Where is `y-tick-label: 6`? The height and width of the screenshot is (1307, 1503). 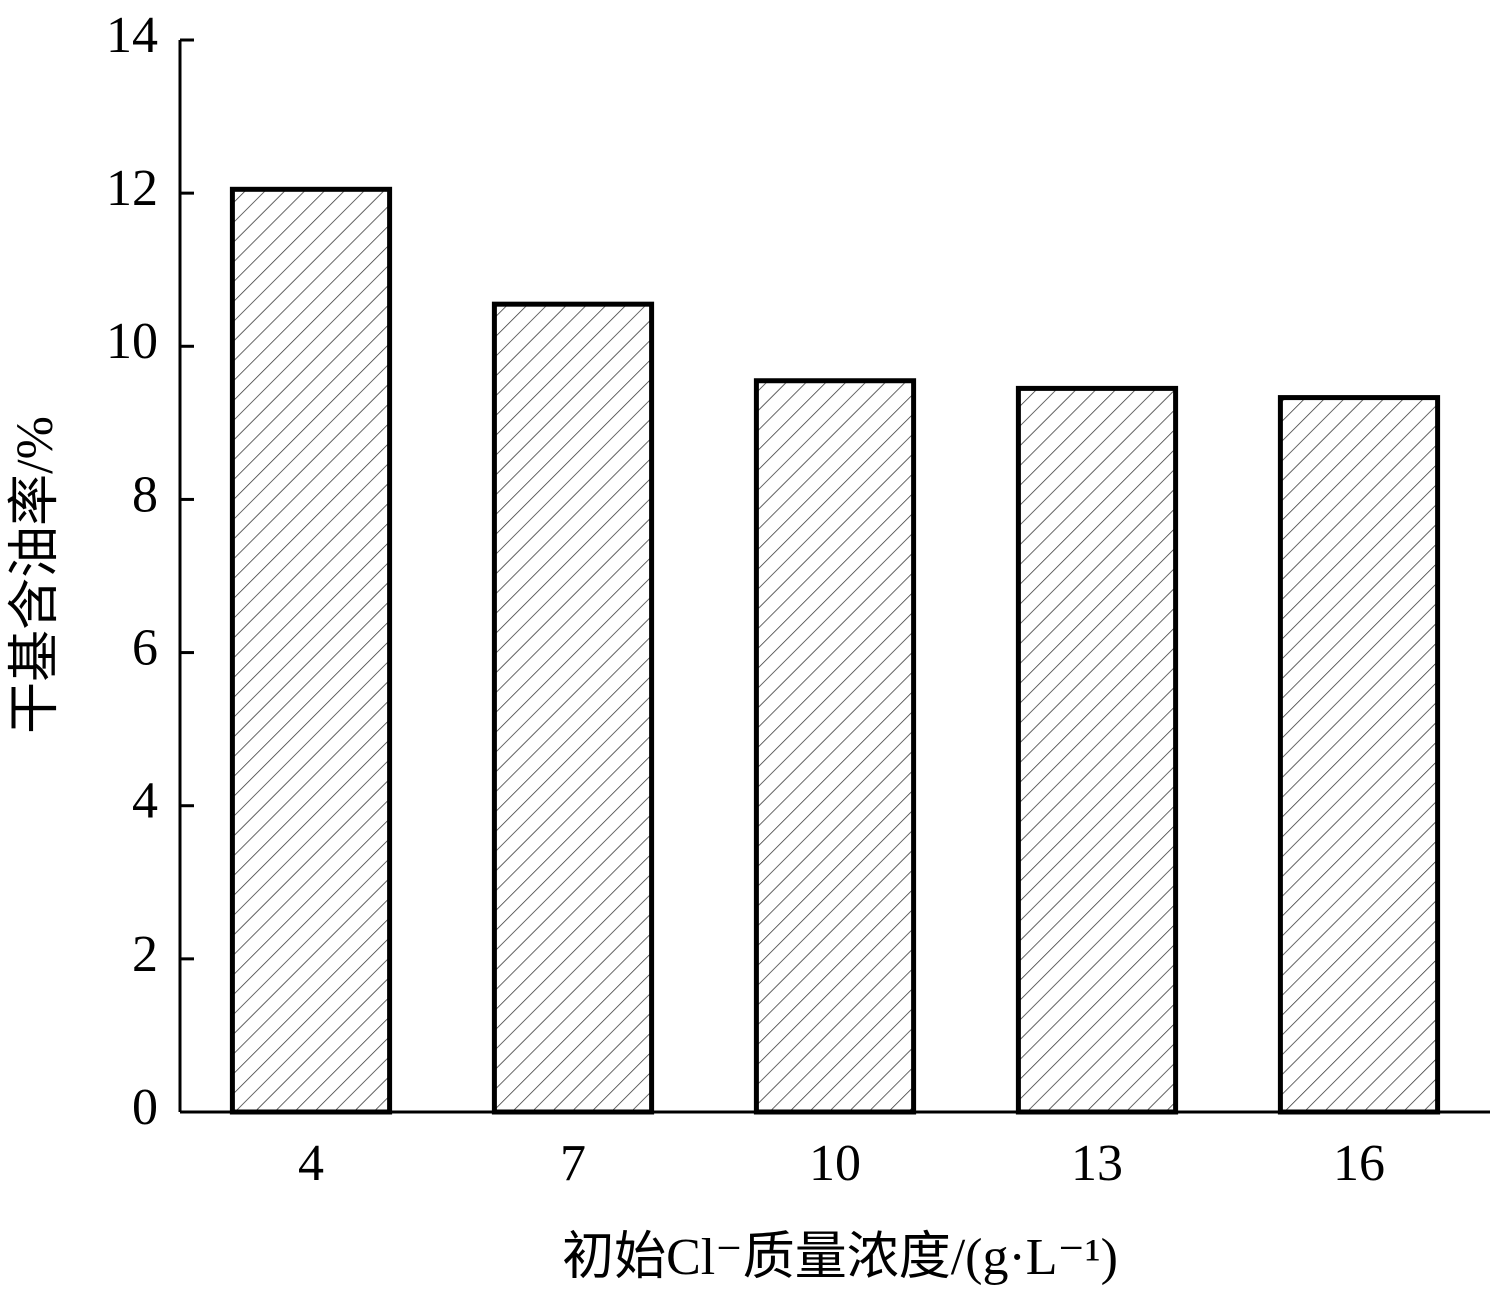
y-tick-label: 6 is located at coordinates (145, 648).